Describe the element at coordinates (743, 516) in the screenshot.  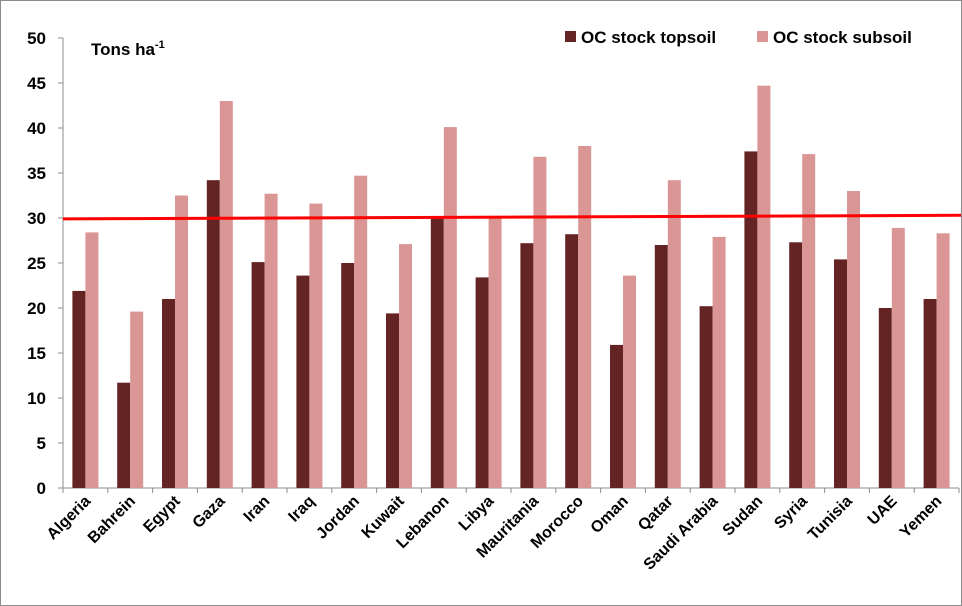
I see `x-category-label: Sudan` at that location.